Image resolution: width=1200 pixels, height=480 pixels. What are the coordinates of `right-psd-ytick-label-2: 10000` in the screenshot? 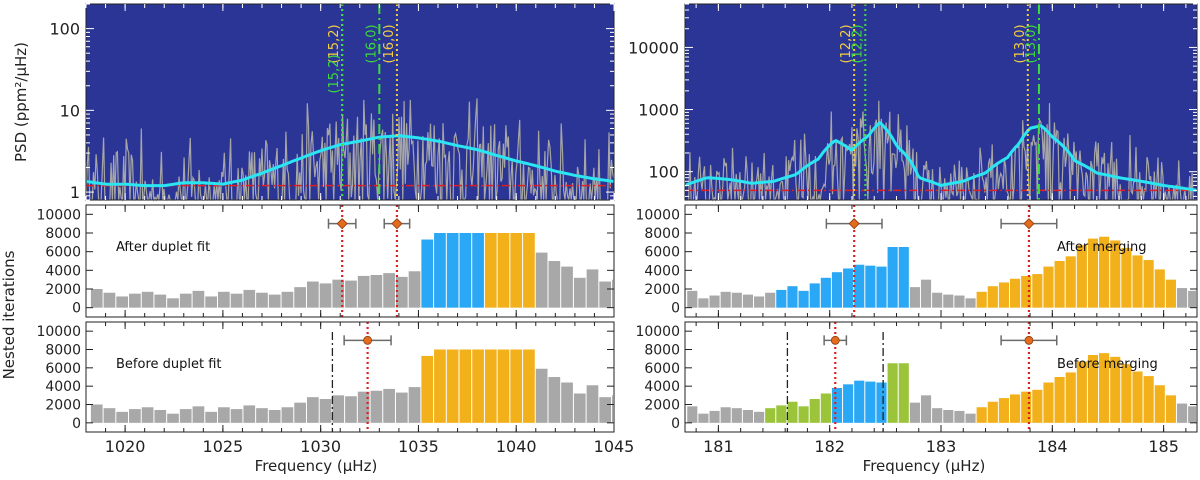 It's located at (653, 47).